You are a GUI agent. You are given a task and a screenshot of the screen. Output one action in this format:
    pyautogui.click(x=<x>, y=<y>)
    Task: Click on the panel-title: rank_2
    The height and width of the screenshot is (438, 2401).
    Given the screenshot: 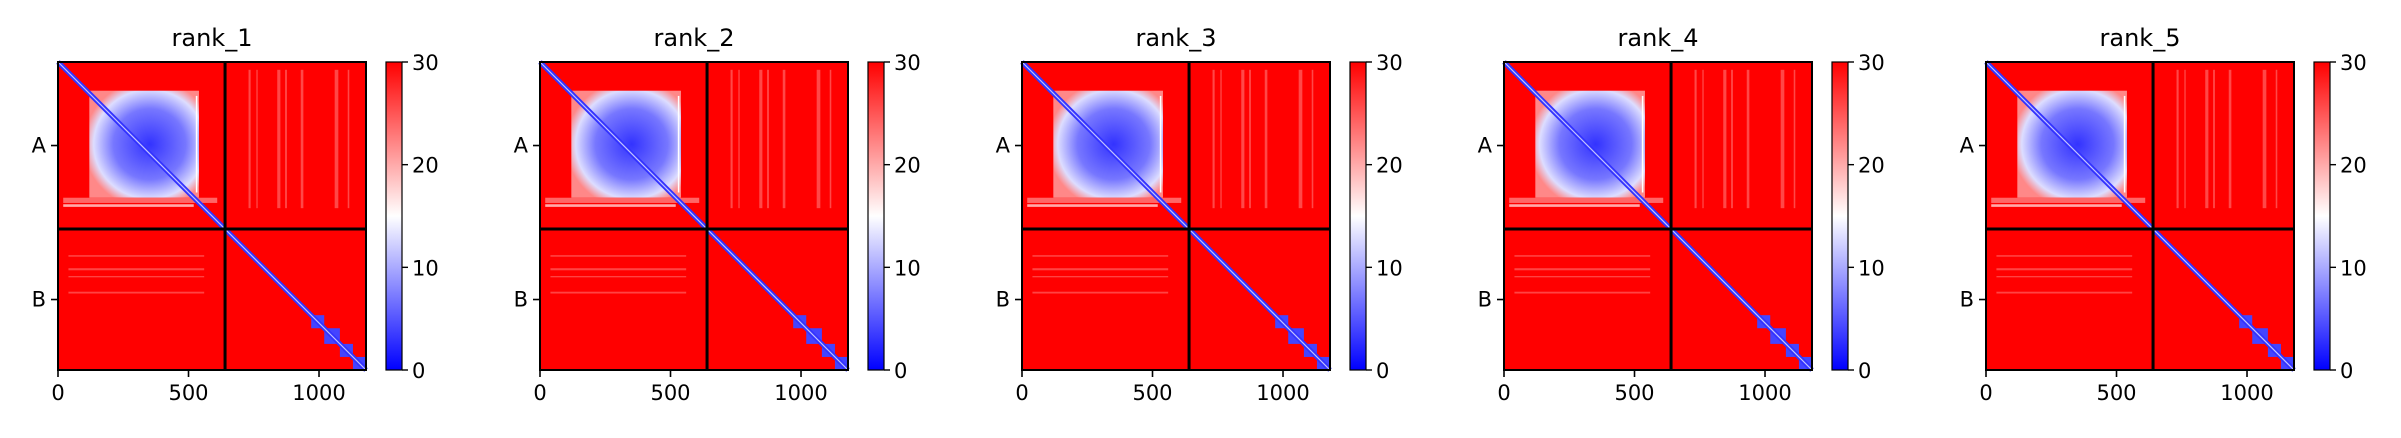 What is the action you would take?
    pyautogui.click(x=694, y=38)
    